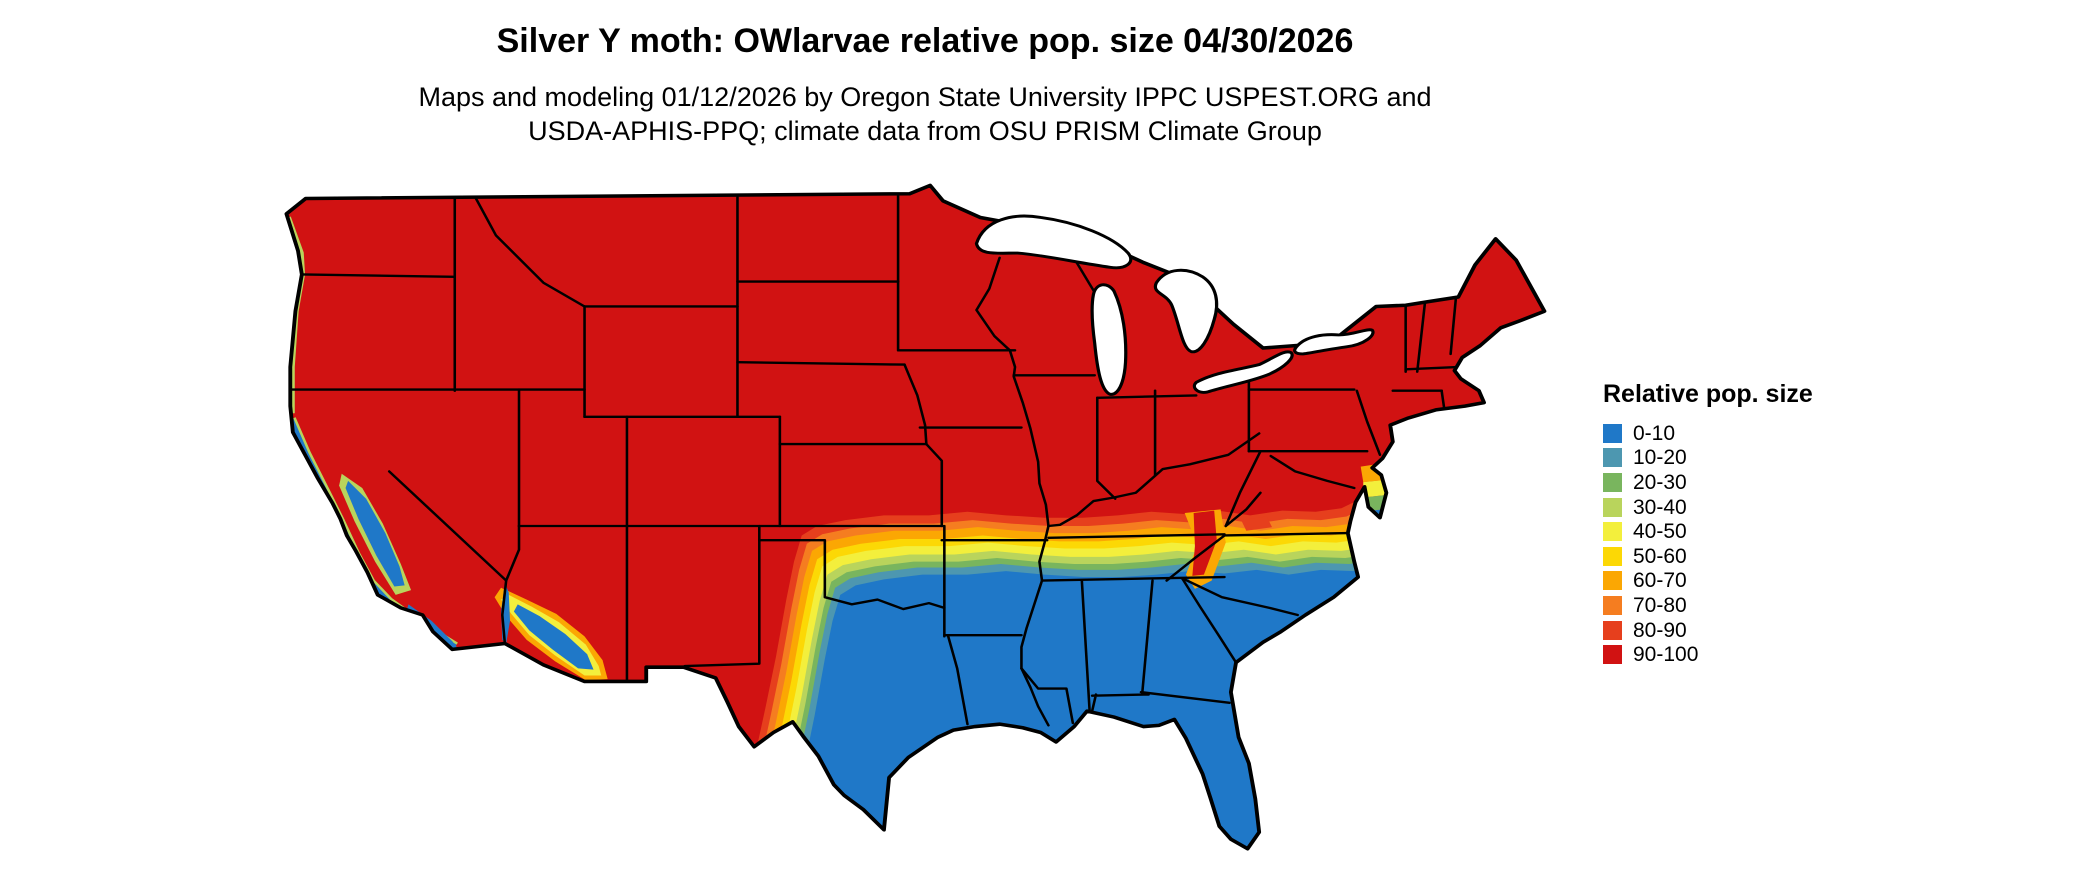 Image resolution: width=2100 pixels, height=892 pixels. Describe the element at coordinates (1753, 433) in the screenshot. I see `legend-item: 0-10` at that location.